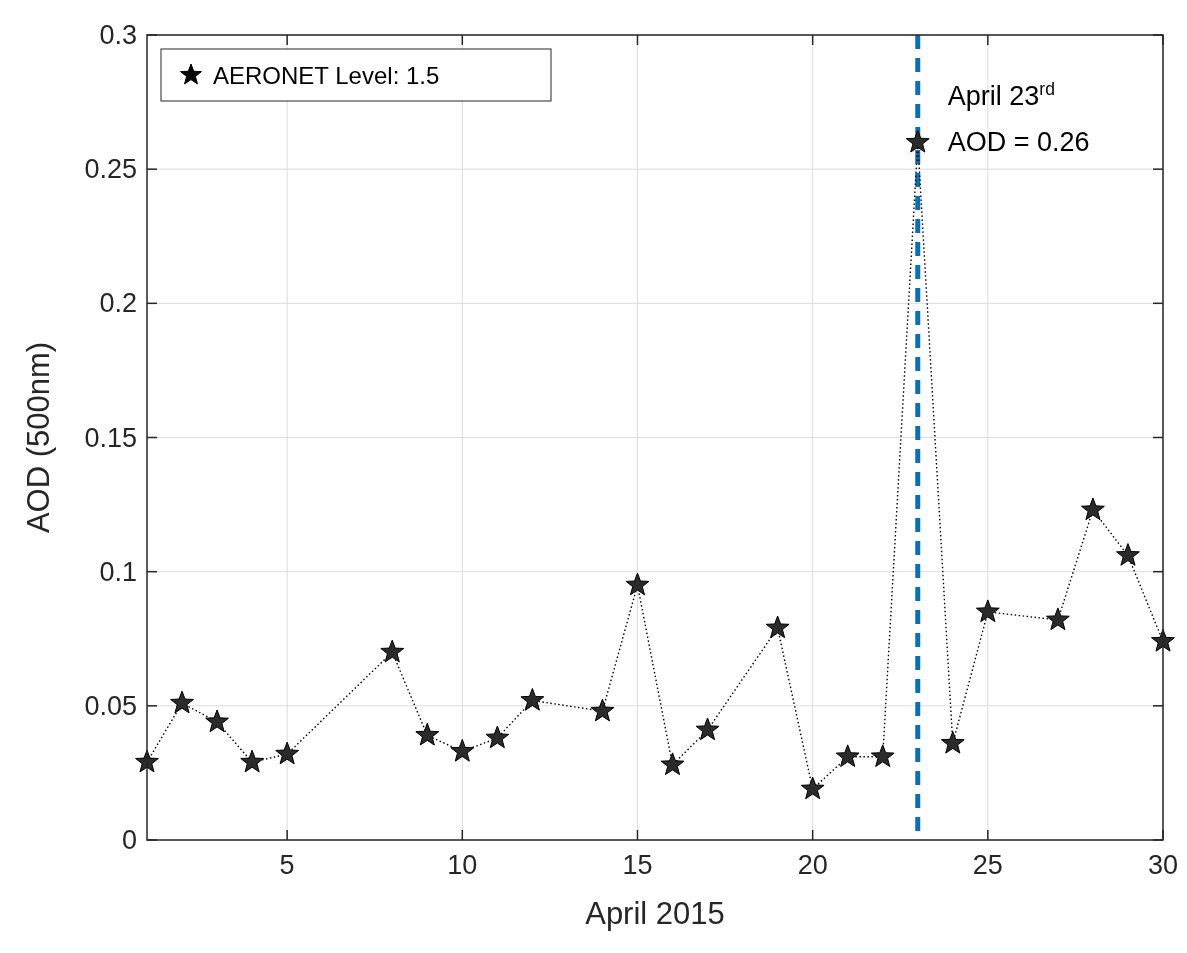  I want to click on y-tick-label: 0.1, so click(118, 571).